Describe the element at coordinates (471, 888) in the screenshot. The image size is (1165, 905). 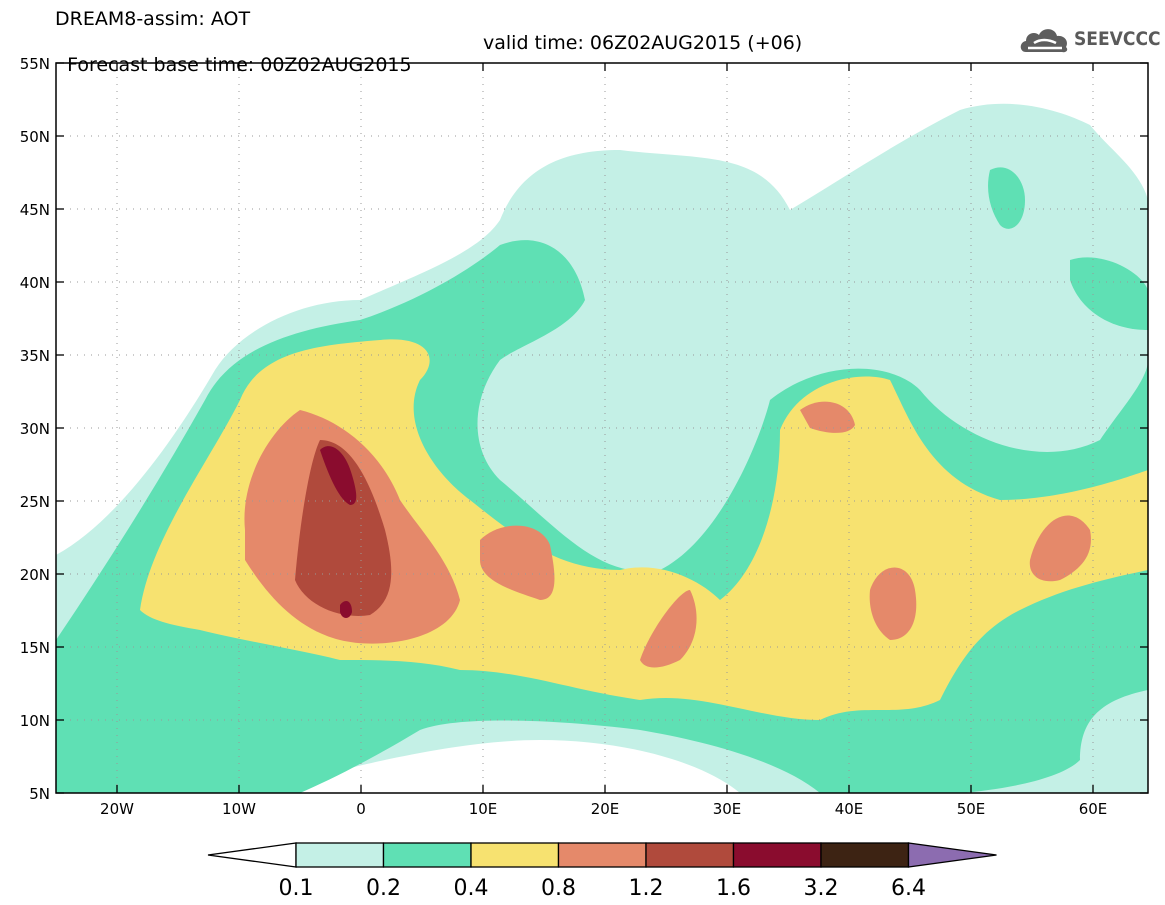
I see `colorbar-level-label: 0.4` at that location.